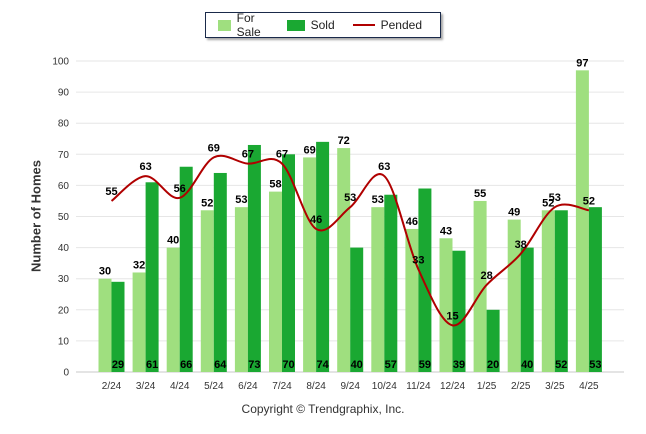  What do you see at coordinates (288, 365) in the screenshot?
I see `data-label-sold: 70` at bounding box center [288, 365].